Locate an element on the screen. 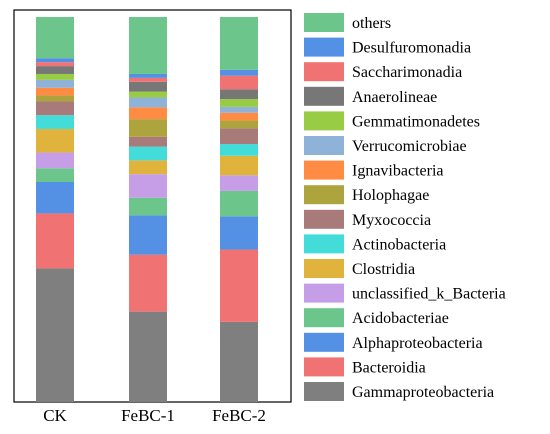 The width and height of the screenshot is (550, 434). legend-label: Desulfuromonadia is located at coordinates (411, 48).